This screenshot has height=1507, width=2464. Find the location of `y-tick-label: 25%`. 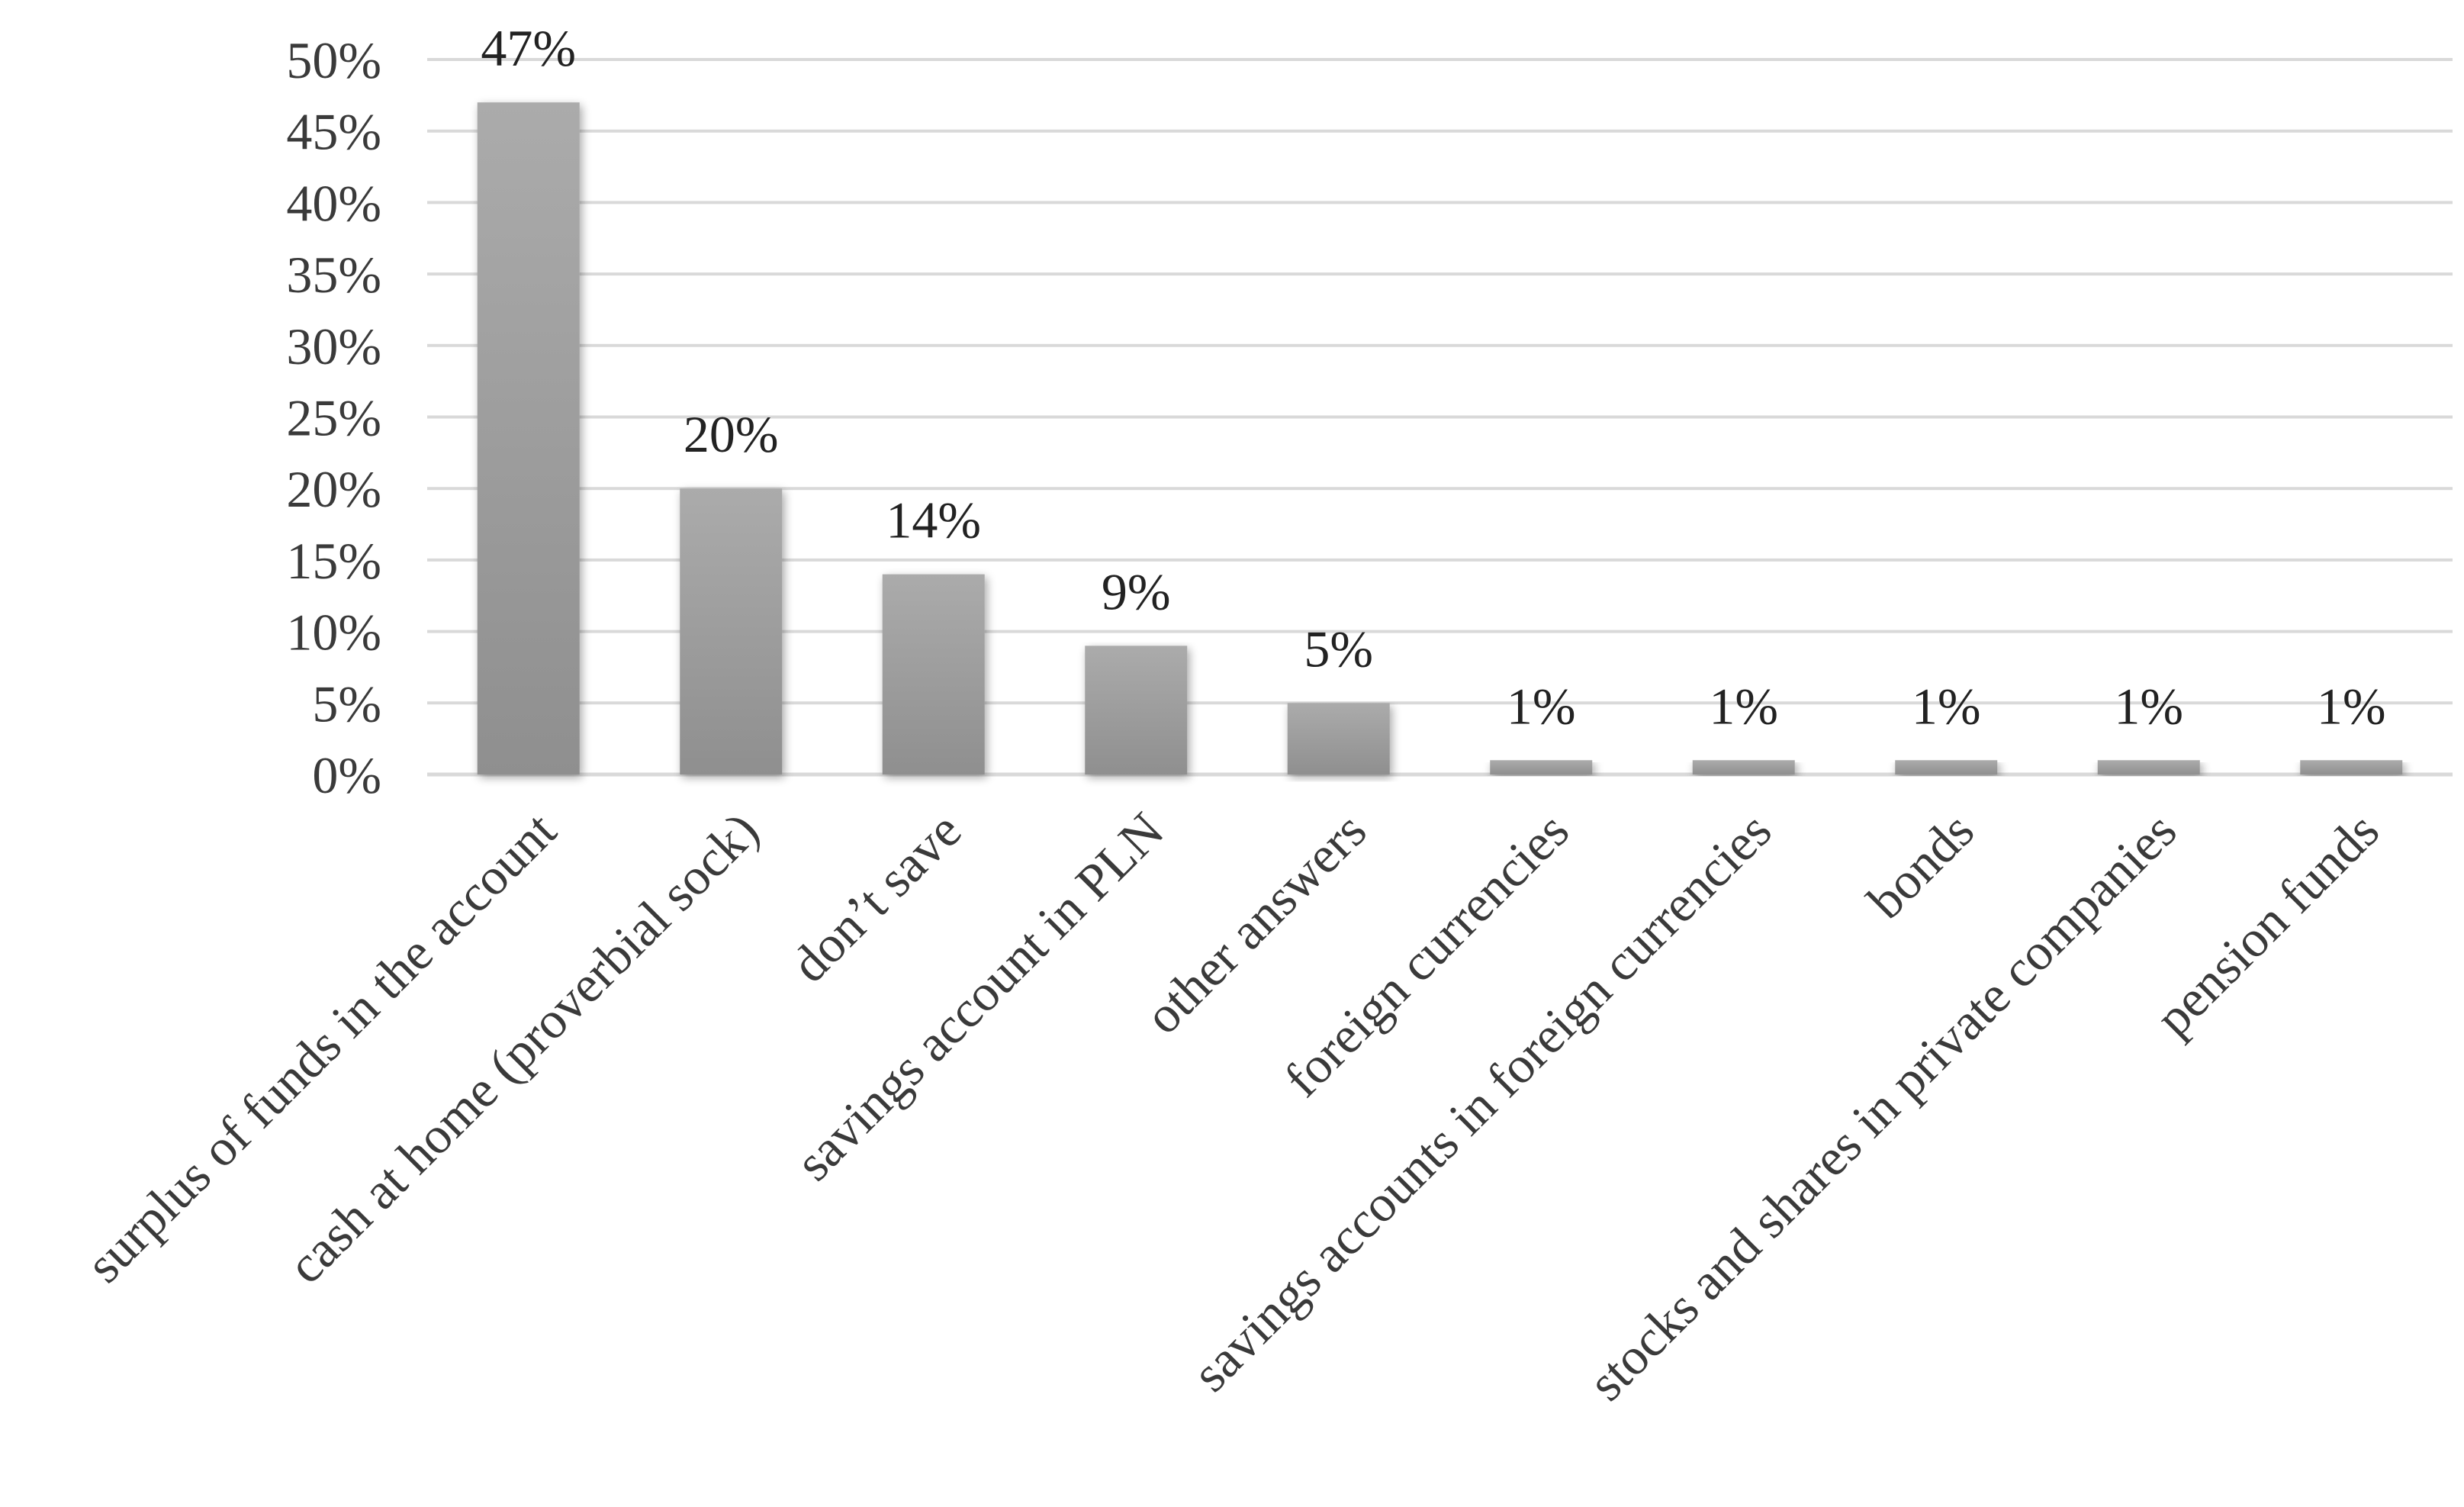

y-tick-label: 25% is located at coordinates (333, 418).